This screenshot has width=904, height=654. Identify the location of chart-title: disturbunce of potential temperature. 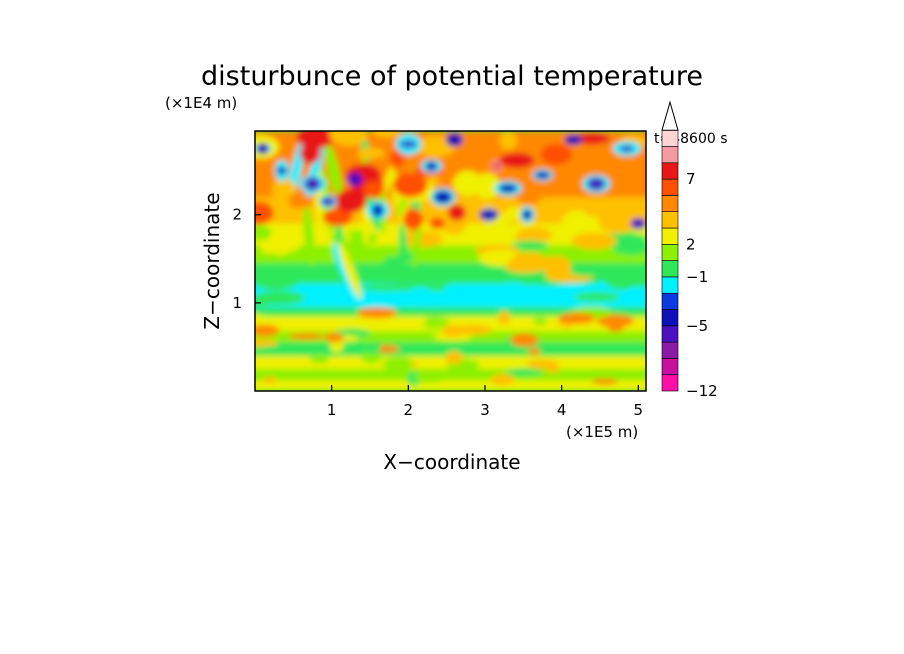
(452, 76).